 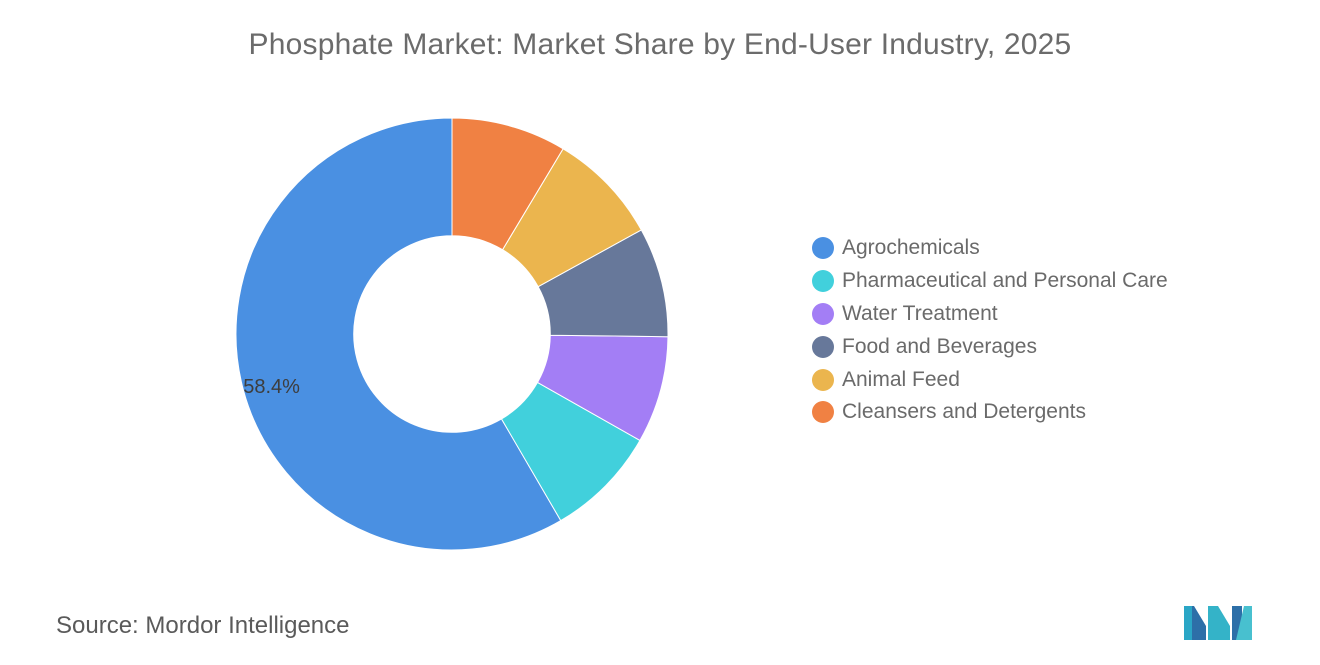 I want to click on legend-item: Cleansers and Detergents, so click(x=990, y=412).